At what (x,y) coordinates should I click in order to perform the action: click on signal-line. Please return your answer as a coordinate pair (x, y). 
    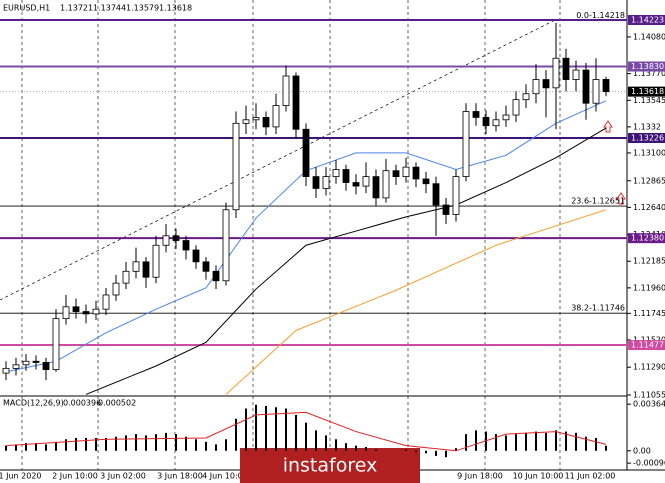
    Looking at the image, I should click on (306, 431).